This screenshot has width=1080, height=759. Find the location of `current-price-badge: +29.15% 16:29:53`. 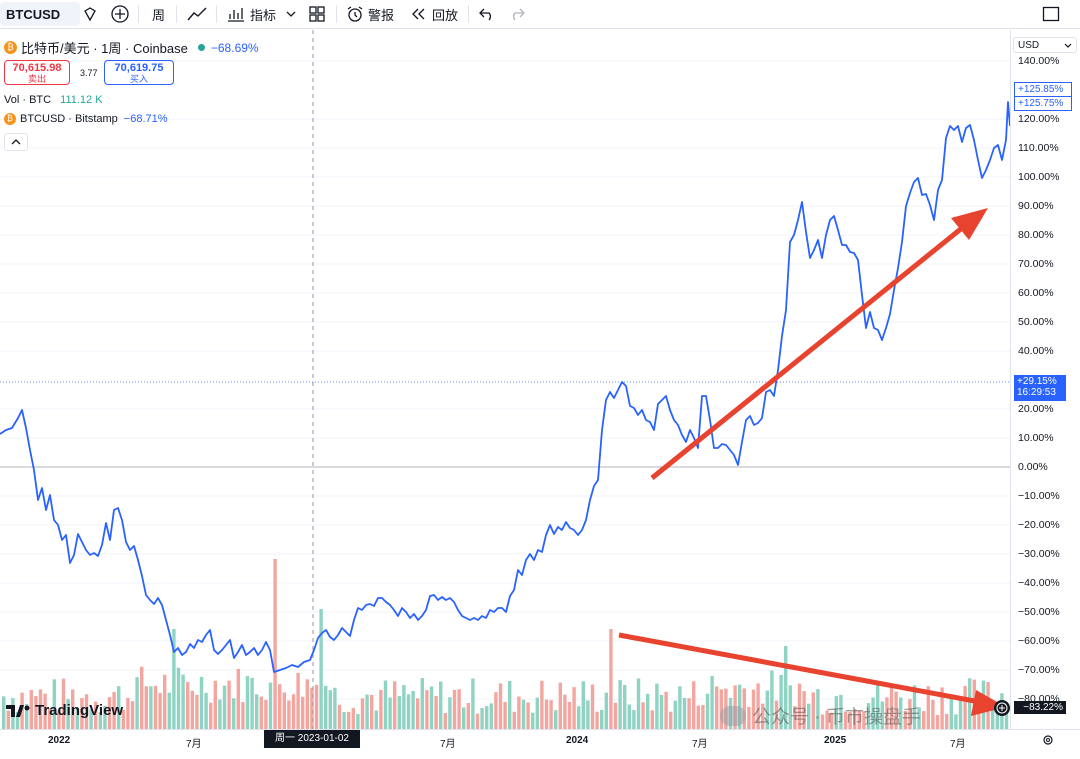

current-price-badge: +29.15% 16:29:53 is located at coordinates (1040, 388).